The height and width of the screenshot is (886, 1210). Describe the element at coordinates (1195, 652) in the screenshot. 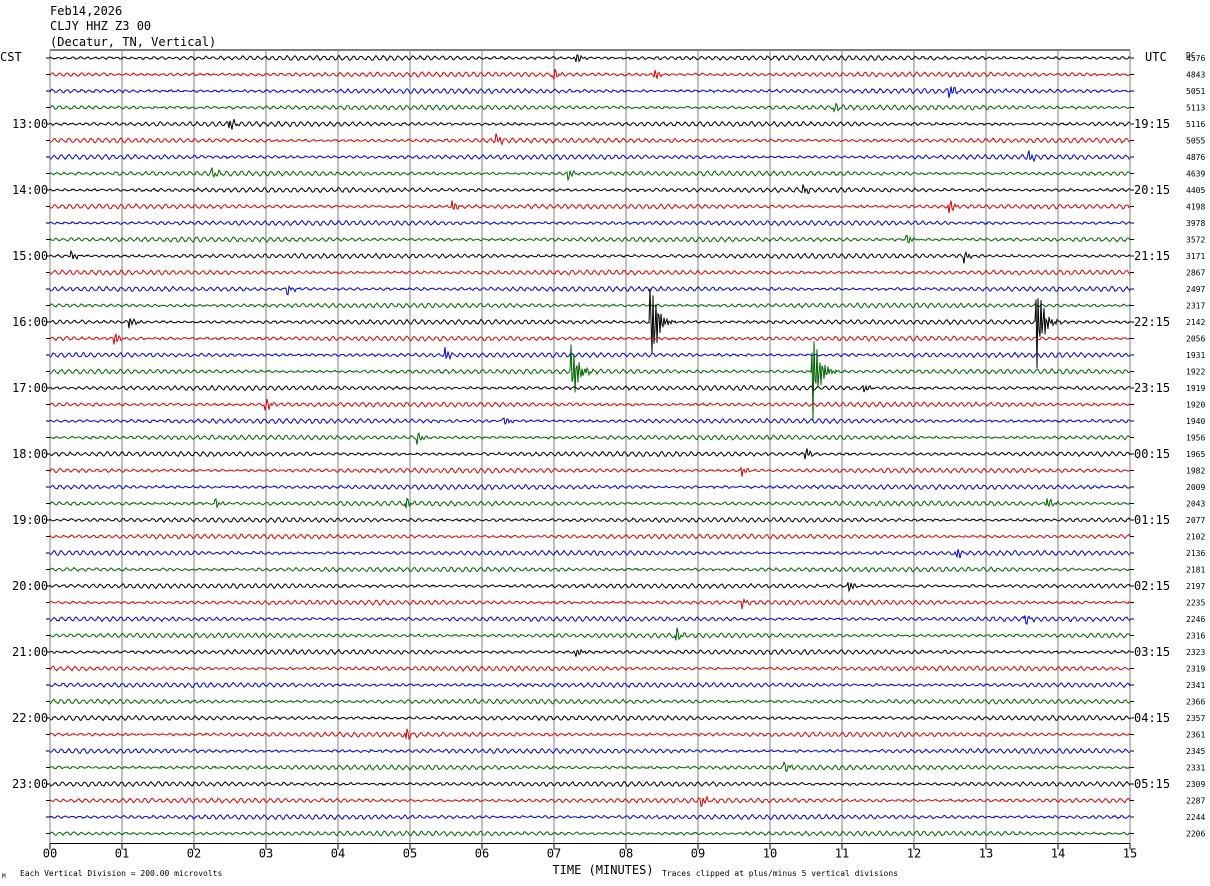

I see `dc-offset-label: 2323` at that location.